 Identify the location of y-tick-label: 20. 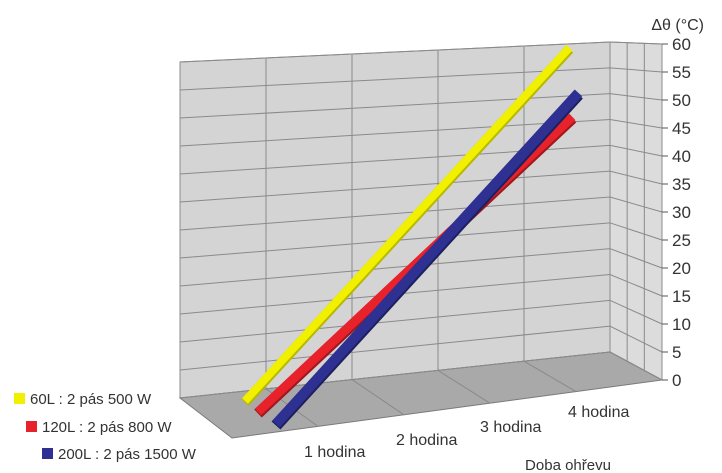
(681, 268).